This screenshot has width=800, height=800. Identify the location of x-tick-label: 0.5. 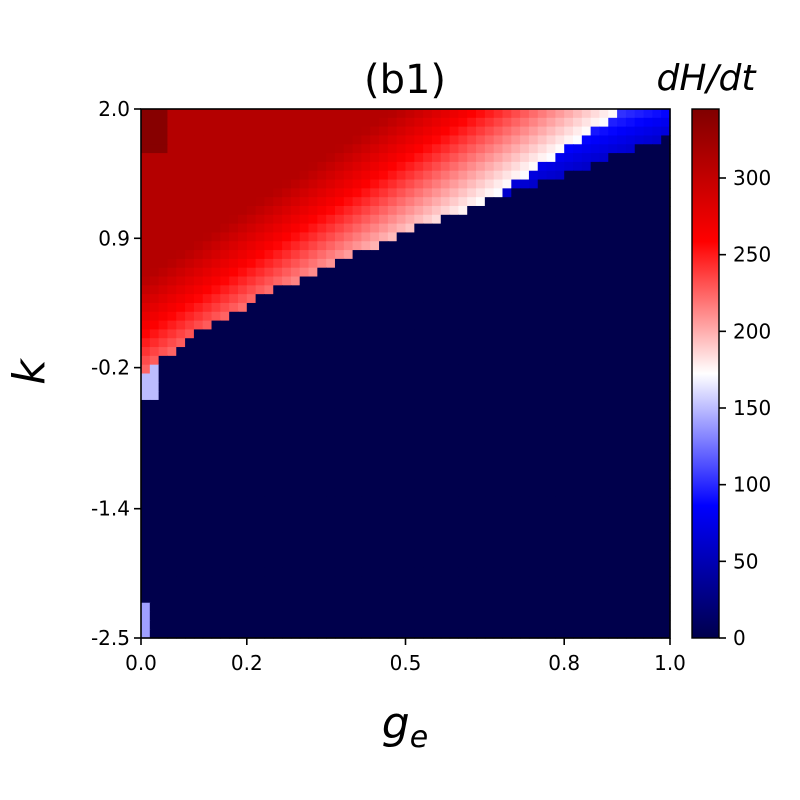
(406, 663).